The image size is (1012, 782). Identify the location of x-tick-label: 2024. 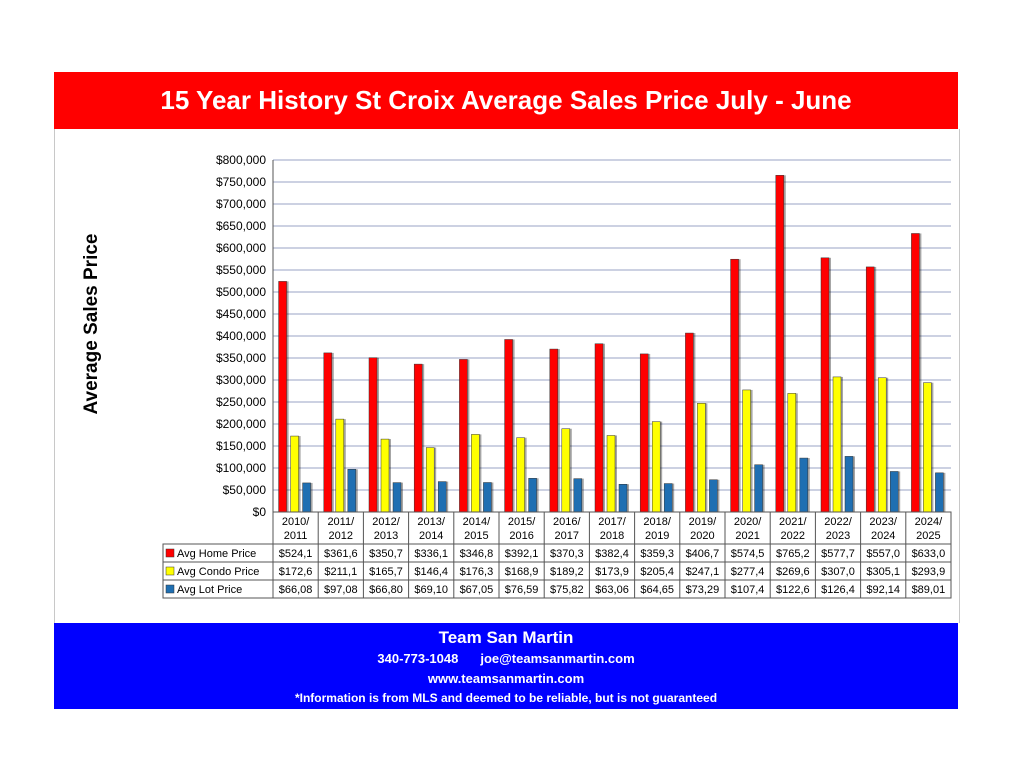
(883, 536).